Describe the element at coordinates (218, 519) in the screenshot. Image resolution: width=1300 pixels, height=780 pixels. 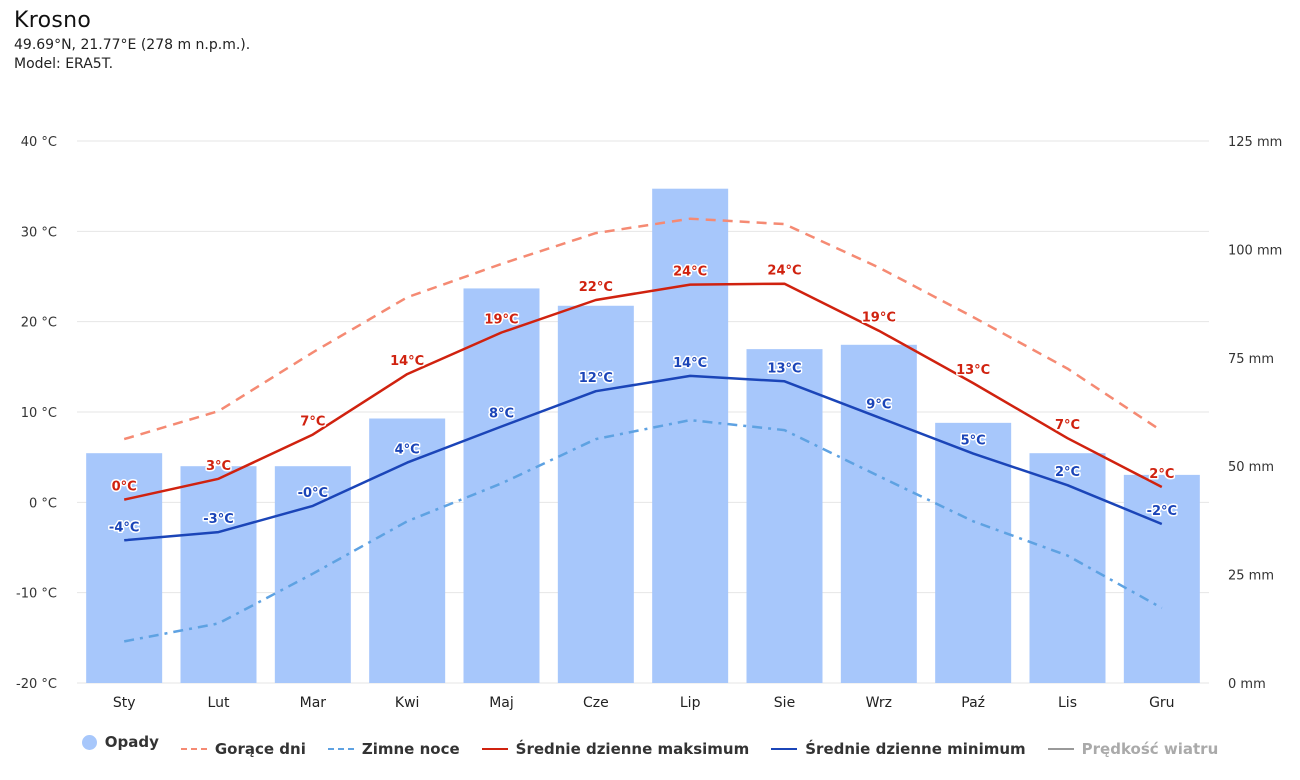
I see `data-label: -3°C` at that location.